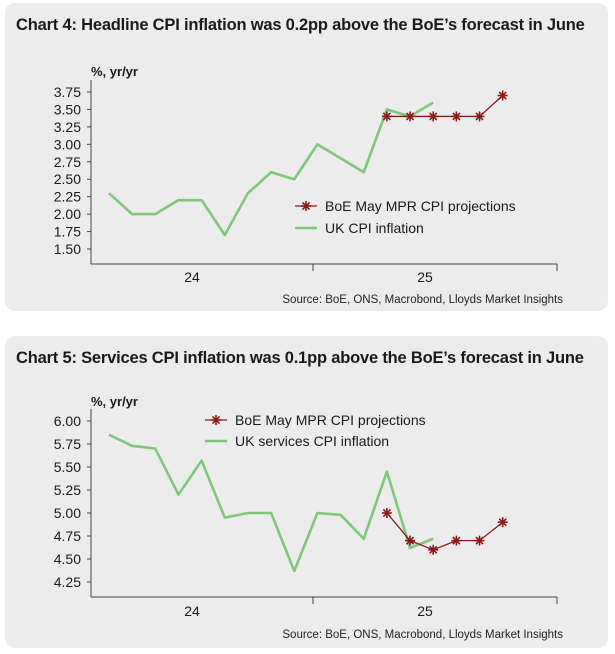 The image size is (615, 654). I want to click on projection-line, so click(445, 106).